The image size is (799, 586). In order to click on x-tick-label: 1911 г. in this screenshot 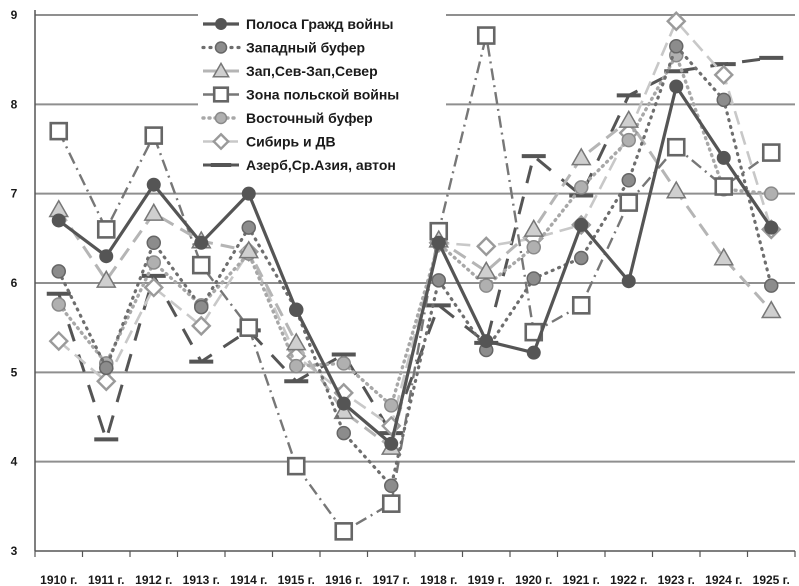, I will do `click(106, 579)`.